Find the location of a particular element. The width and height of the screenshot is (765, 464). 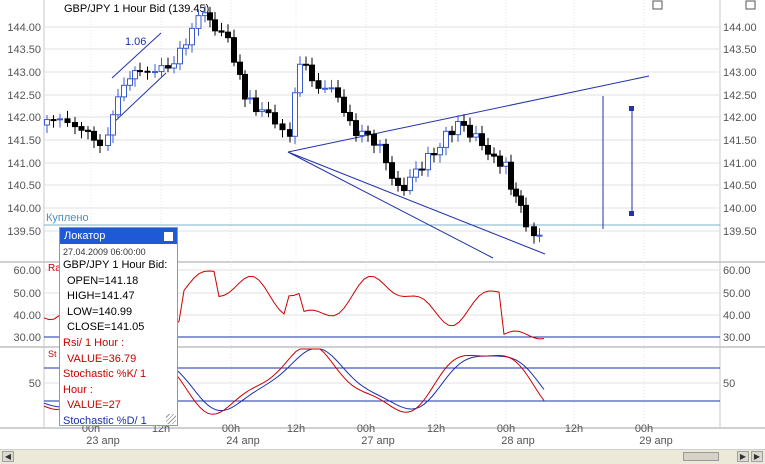

price-tick-right: 143.00 is located at coordinates (740, 73).